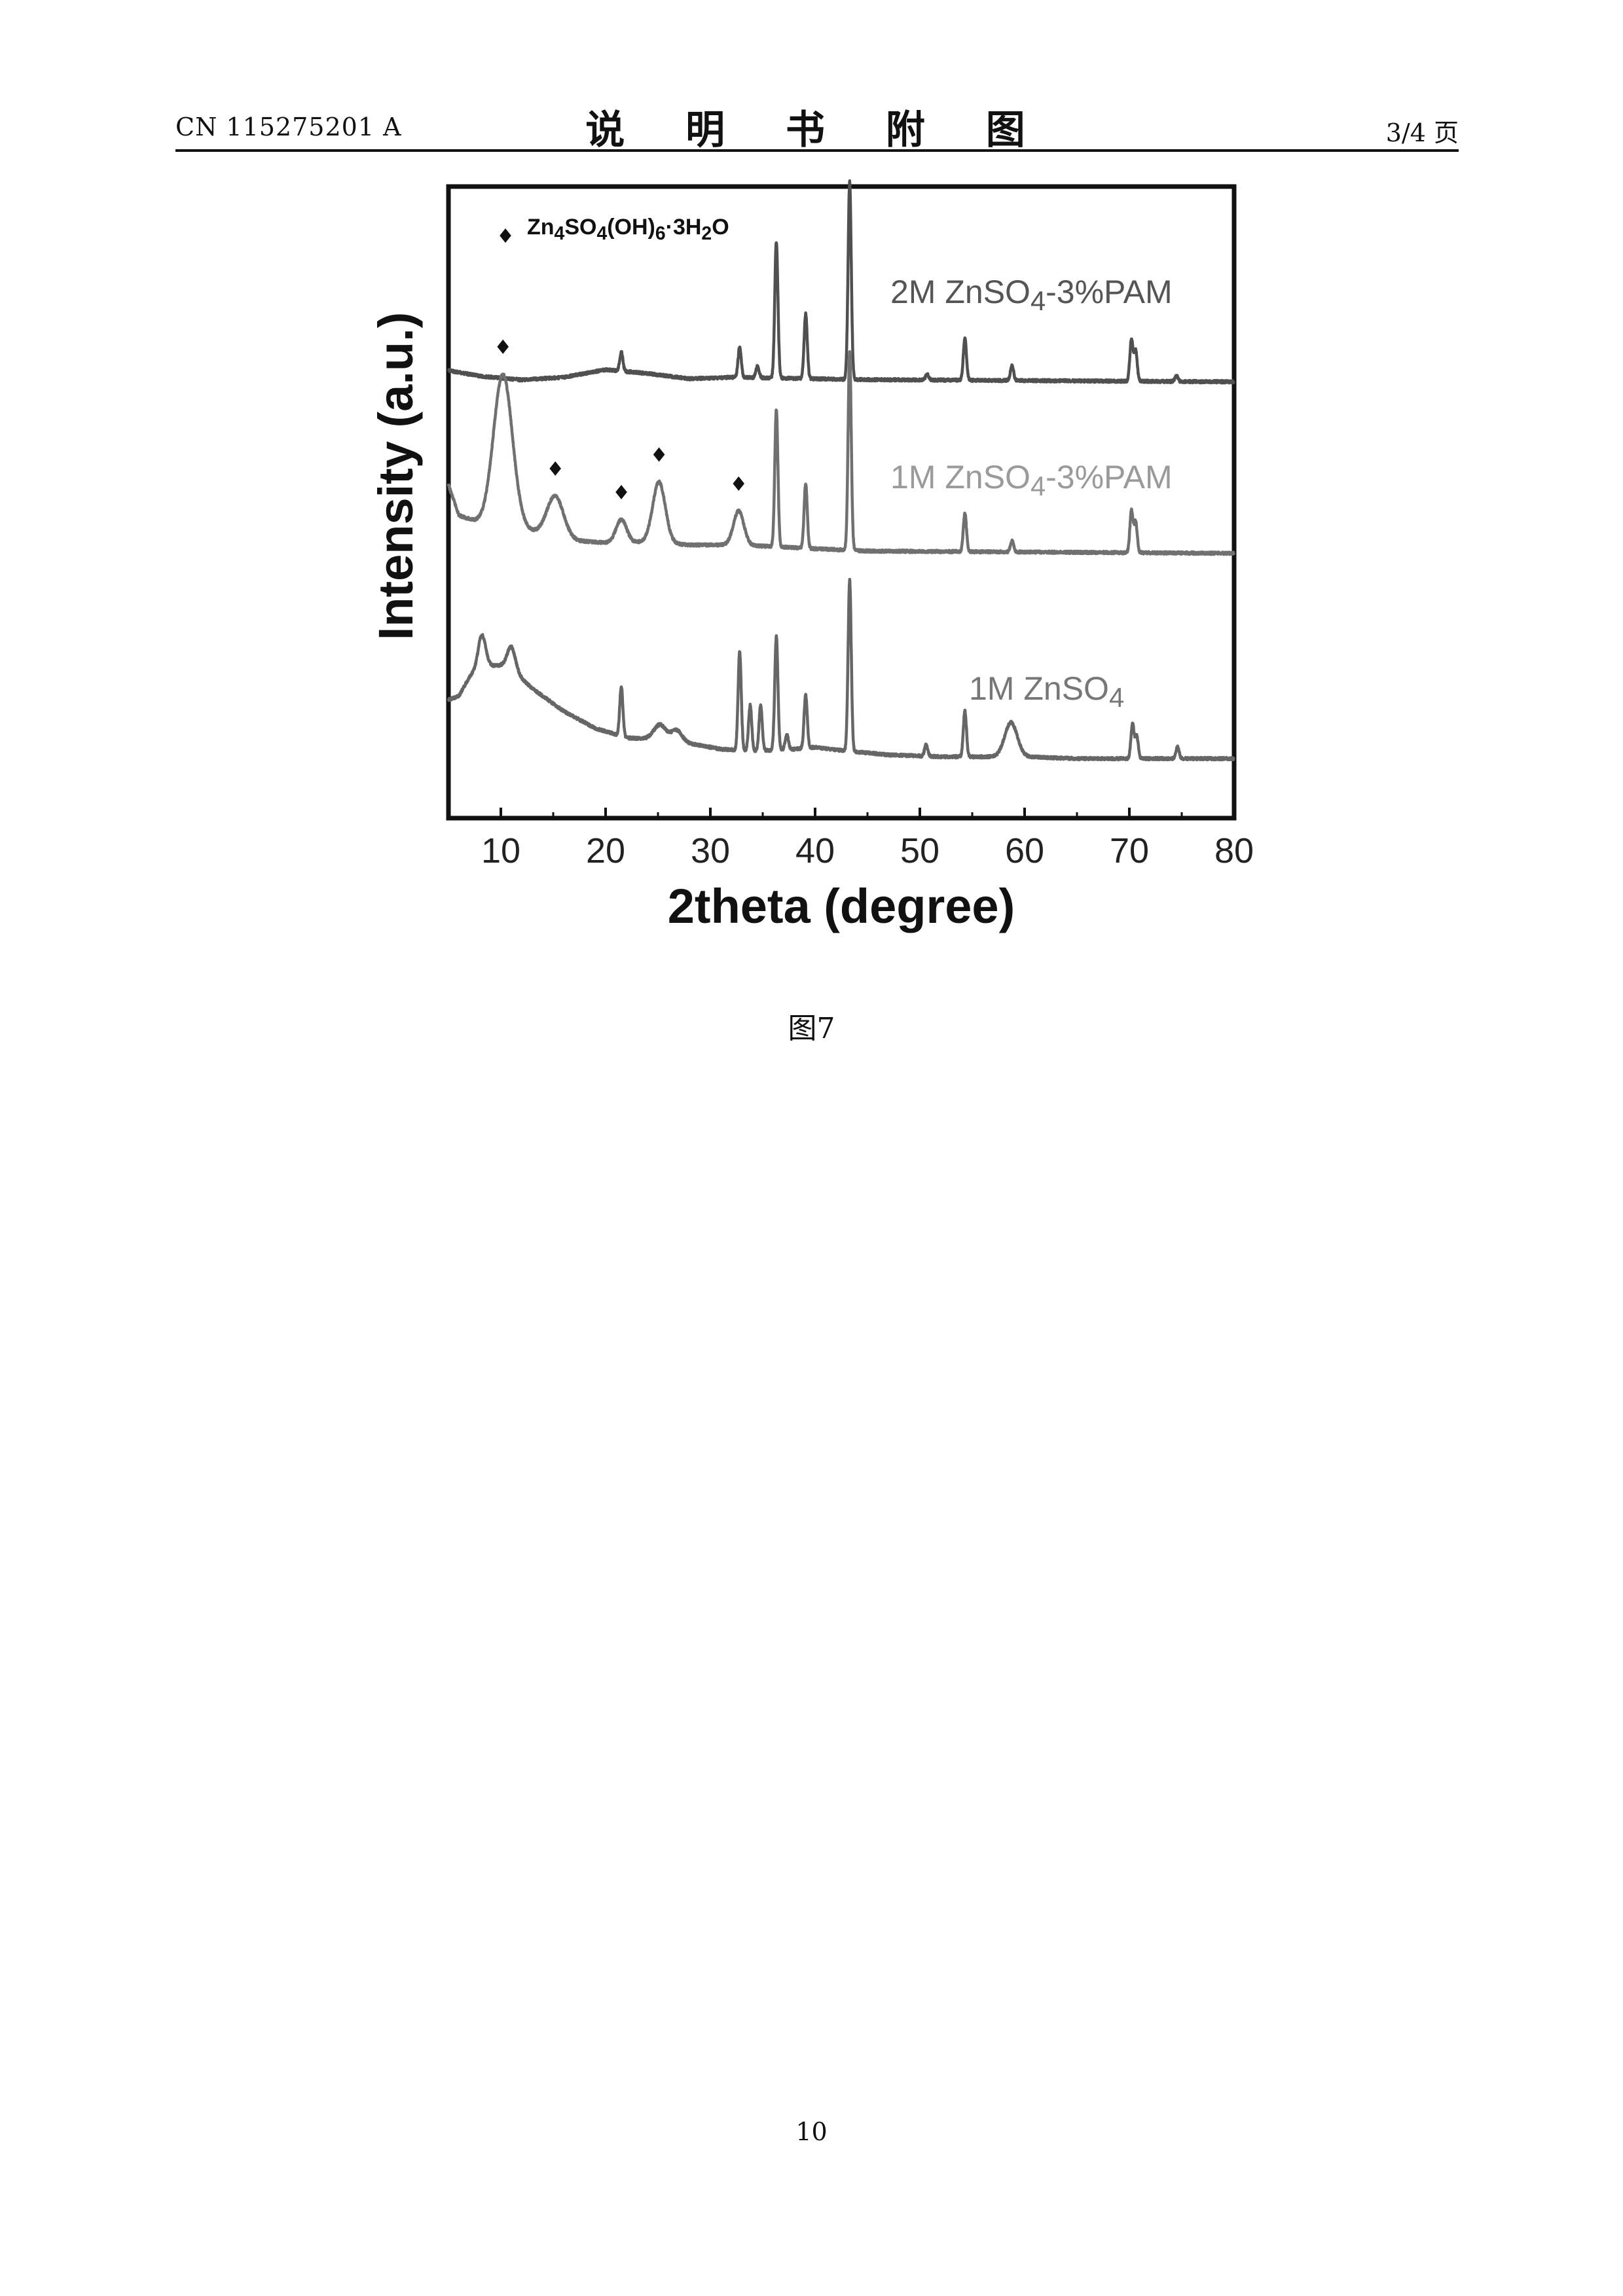 Image resolution: width=1623 pixels, height=2296 pixels. Describe the element at coordinates (500, 850) in the screenshot. I see `x-tick-label: 10` at that location.